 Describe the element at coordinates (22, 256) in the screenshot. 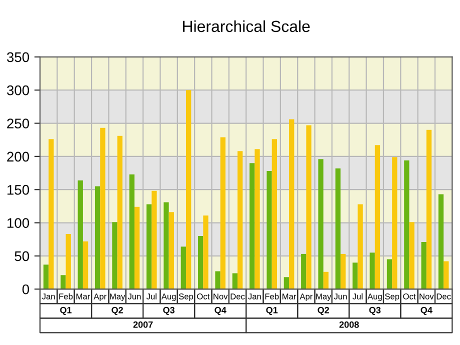

I see `y-tick-label: 50` at that location.